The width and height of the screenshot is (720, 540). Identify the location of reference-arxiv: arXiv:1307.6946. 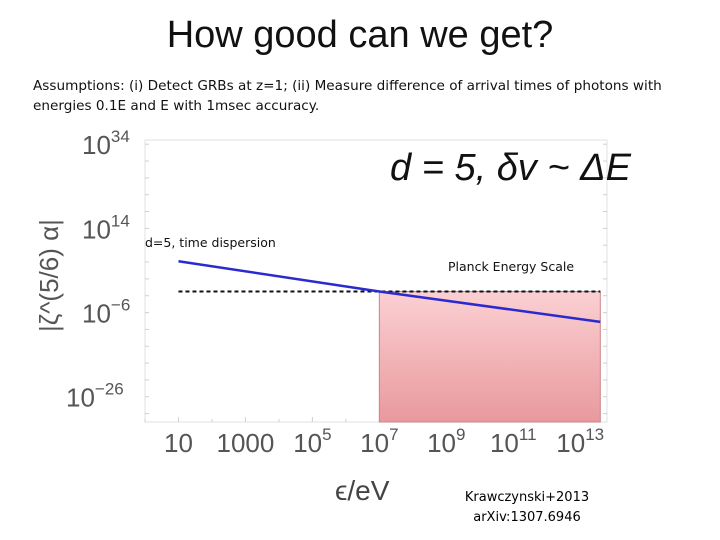
(527, 517).